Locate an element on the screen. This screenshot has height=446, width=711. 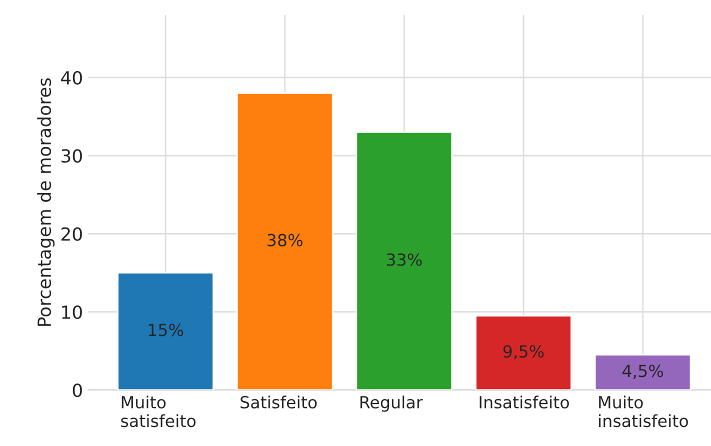
y-tick-label: 0 is located at coordinates (77, 390).